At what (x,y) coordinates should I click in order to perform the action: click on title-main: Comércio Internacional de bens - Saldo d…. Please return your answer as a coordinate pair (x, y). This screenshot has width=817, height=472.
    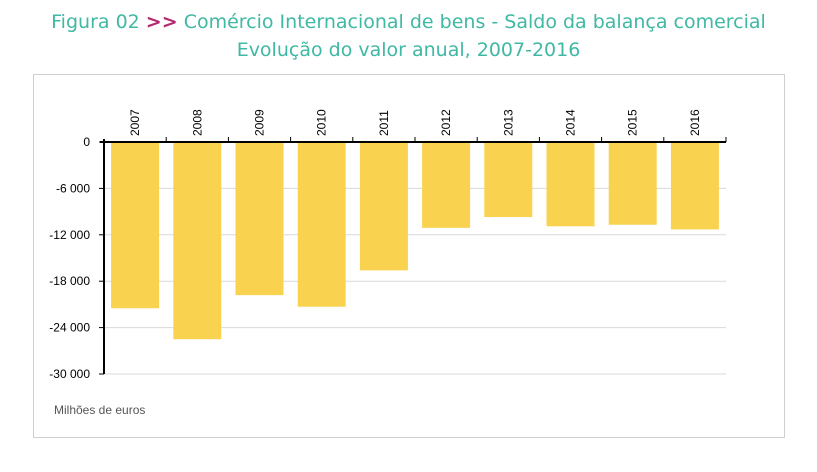
    Looking at the image, I should click on (474, 22).